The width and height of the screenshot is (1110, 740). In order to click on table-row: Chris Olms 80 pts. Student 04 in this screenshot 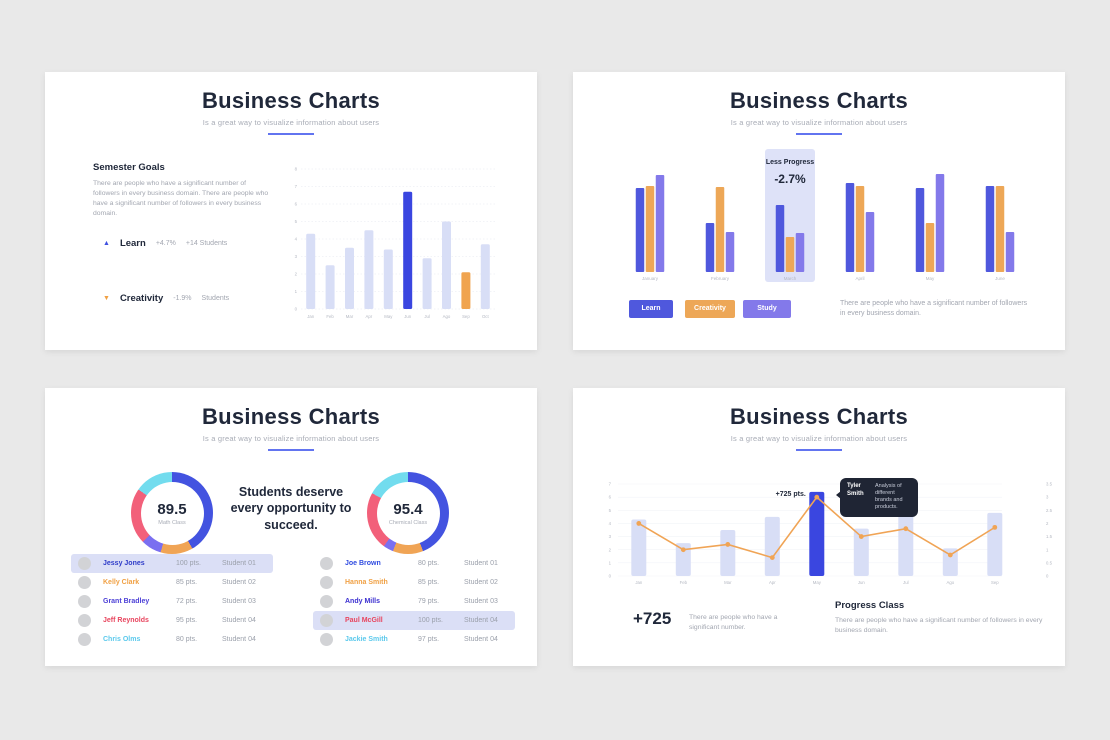, I will do `click(172, 639)`.